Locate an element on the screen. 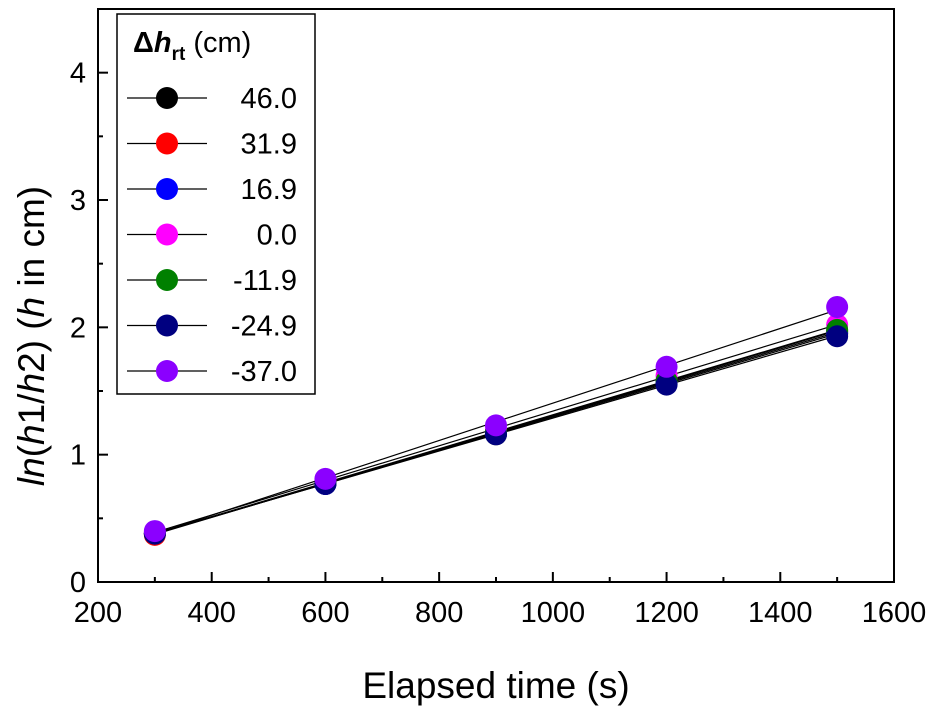 The width and height of the screenshot is (934, 710). y-tick-label: 4 is located at coordinates (78, 74).